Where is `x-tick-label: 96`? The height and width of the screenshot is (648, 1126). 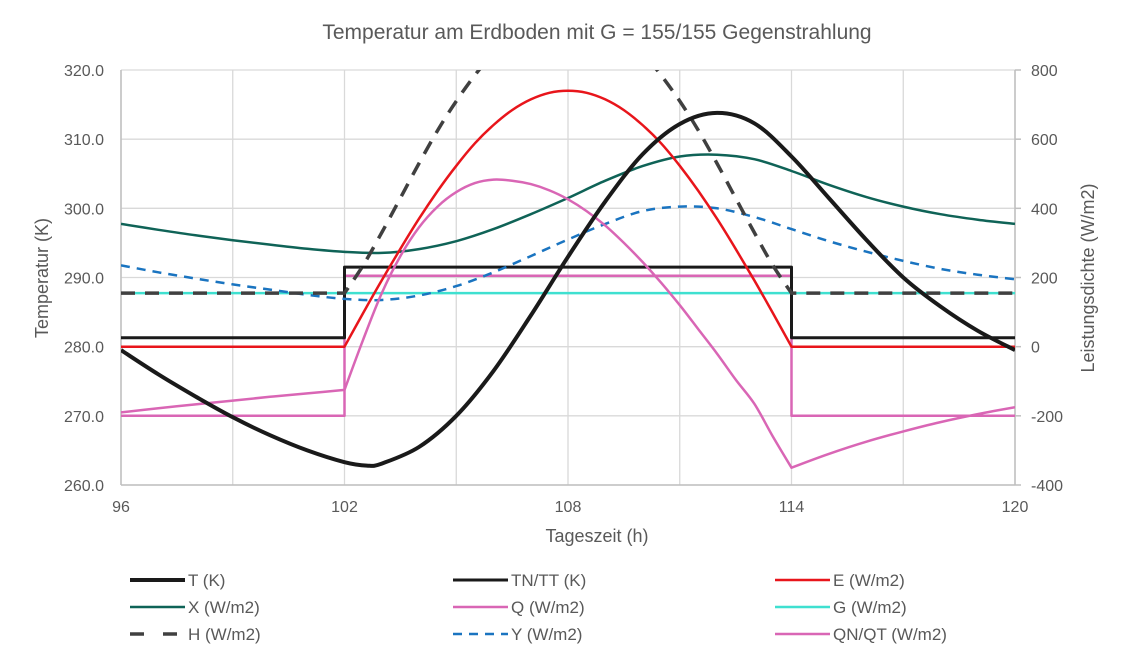
x-tick-label: 96 is located at coordinates (121, 507).